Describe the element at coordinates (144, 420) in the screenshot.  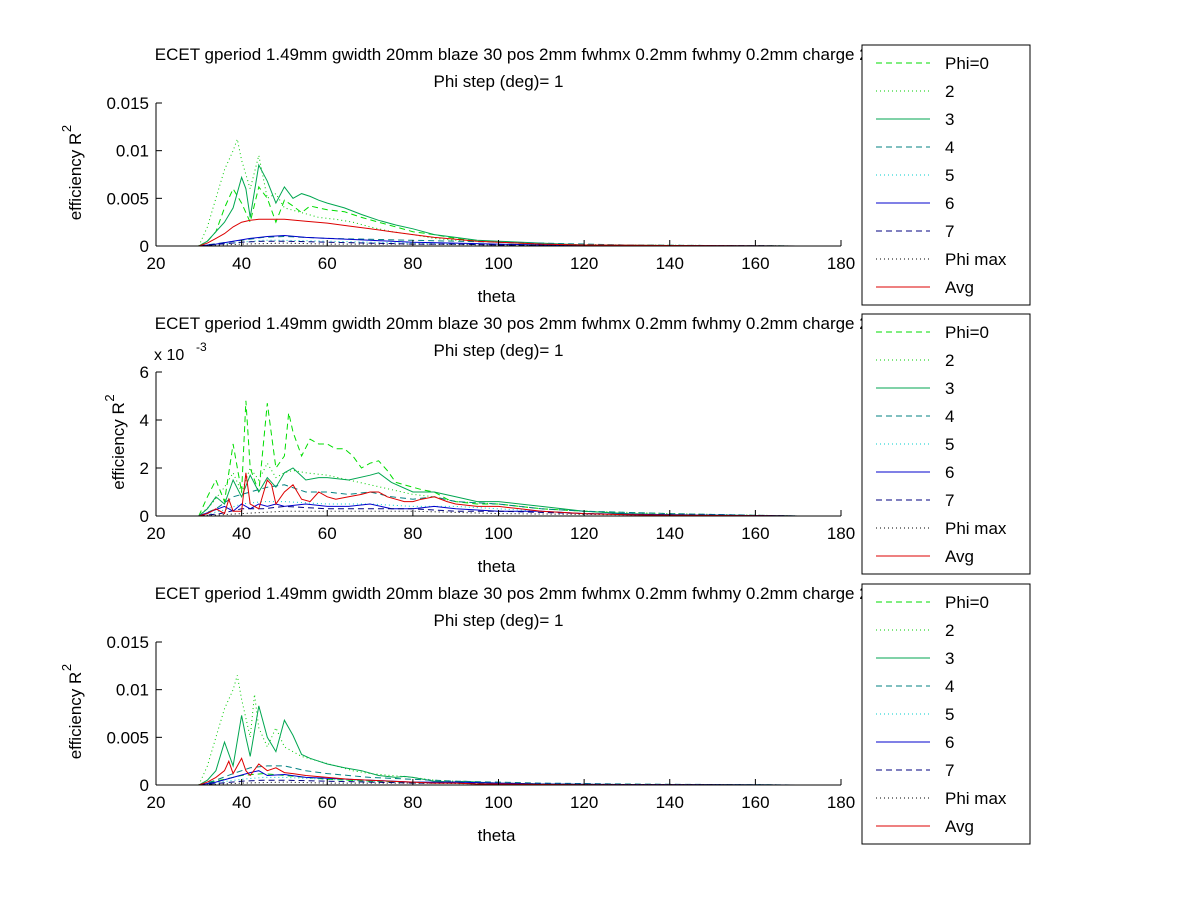
I see `y-tick-label: 4` at that location.